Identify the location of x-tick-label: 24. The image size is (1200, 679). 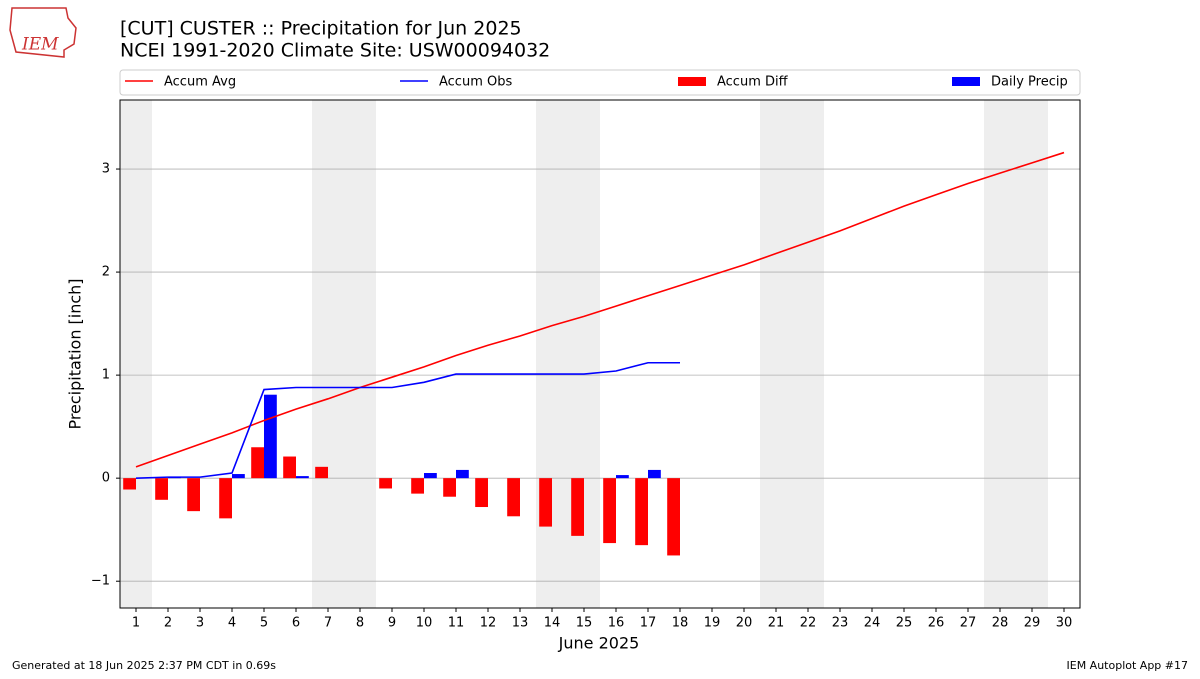
(872, 623).